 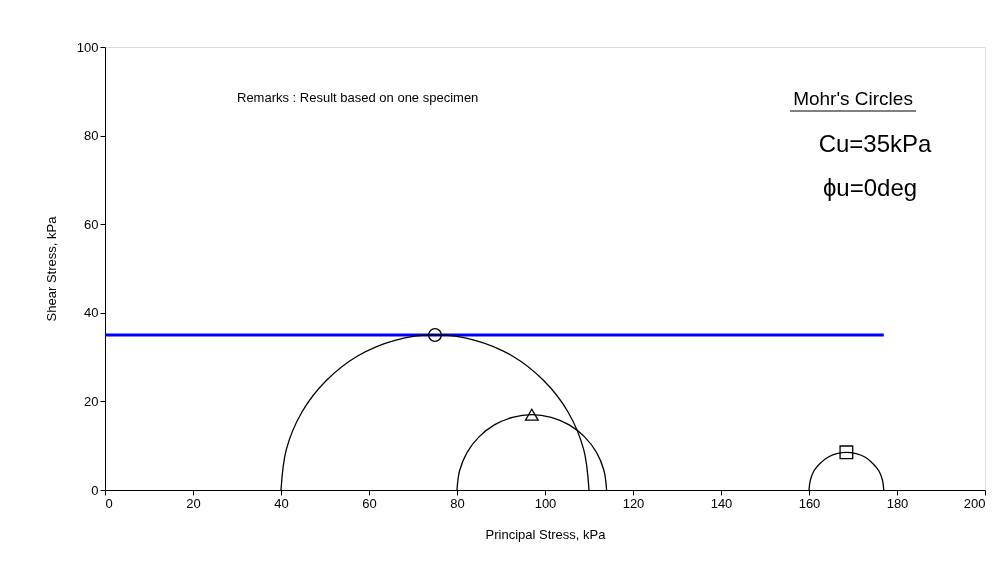 I want to click on y-tick-label: 20, so click(x=91, y=401).